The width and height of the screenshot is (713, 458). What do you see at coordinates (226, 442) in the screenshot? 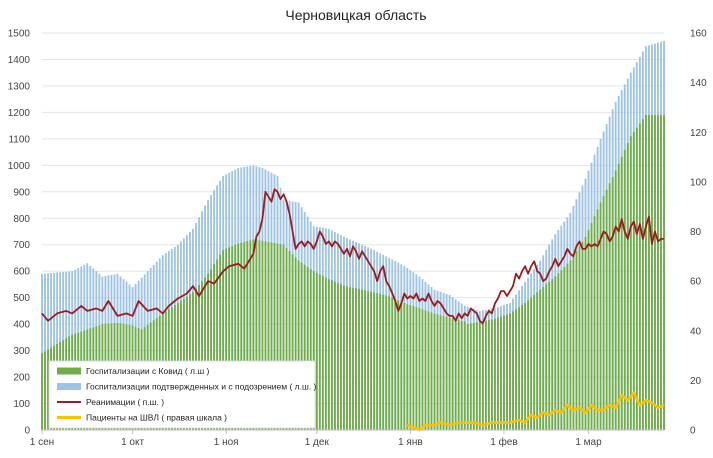
I see `x-tick-label: 1 ноя` at bounding box center [226, 442].